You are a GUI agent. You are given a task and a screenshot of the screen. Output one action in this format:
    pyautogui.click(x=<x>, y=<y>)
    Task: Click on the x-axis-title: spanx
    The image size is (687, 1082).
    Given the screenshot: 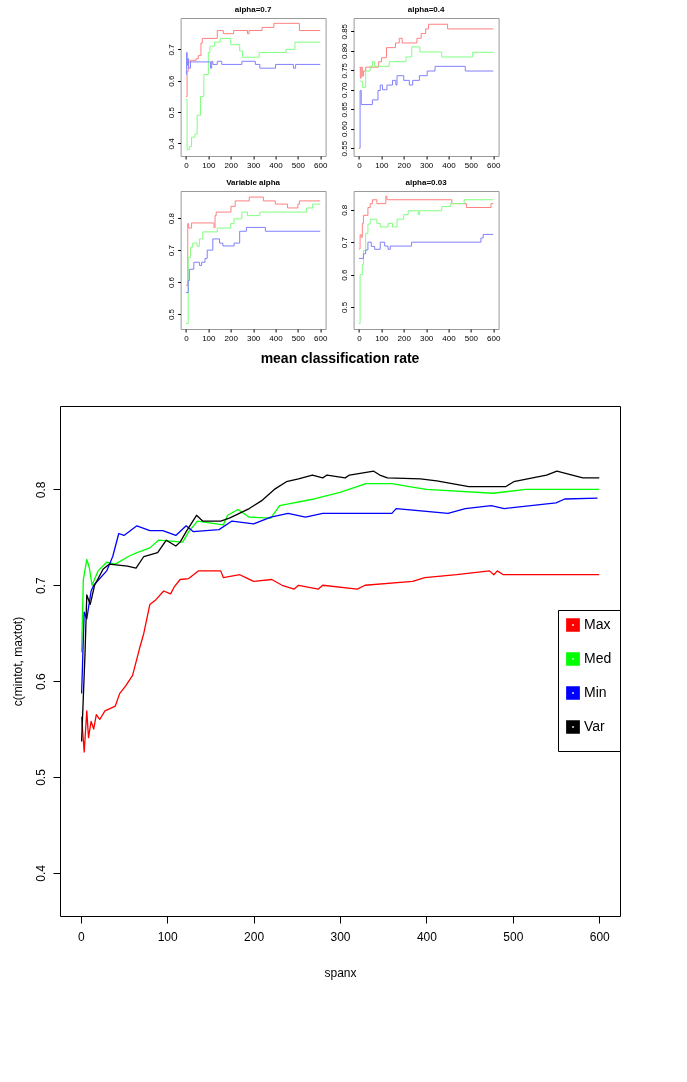 What is the action you would take?
    pyautogui.click(x=340, y=972)
    